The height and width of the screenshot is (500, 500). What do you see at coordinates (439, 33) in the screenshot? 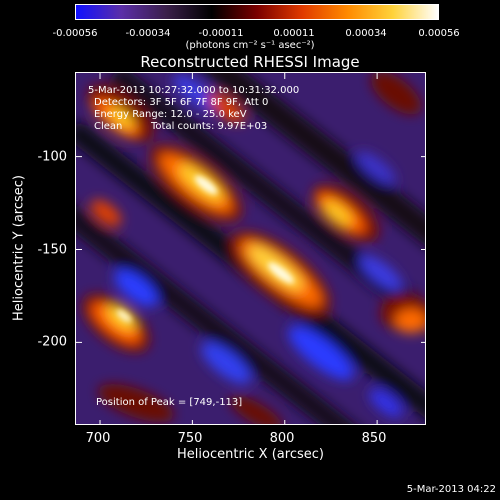
I see `colorbar-tick: 0.00056` at bounding box center [439, 33].